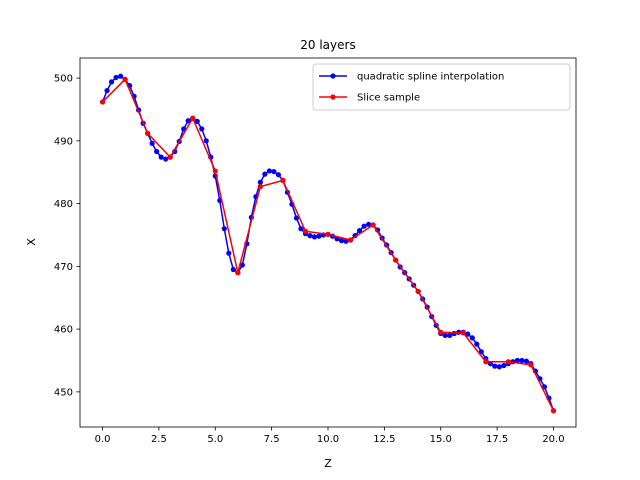 Image resolution: width=640 pixels, height=480 pixels. What do you see at coordinates (63, 141) in the screenshot?
I see `y-tick-label: 490` at bounding box center [63, 141].